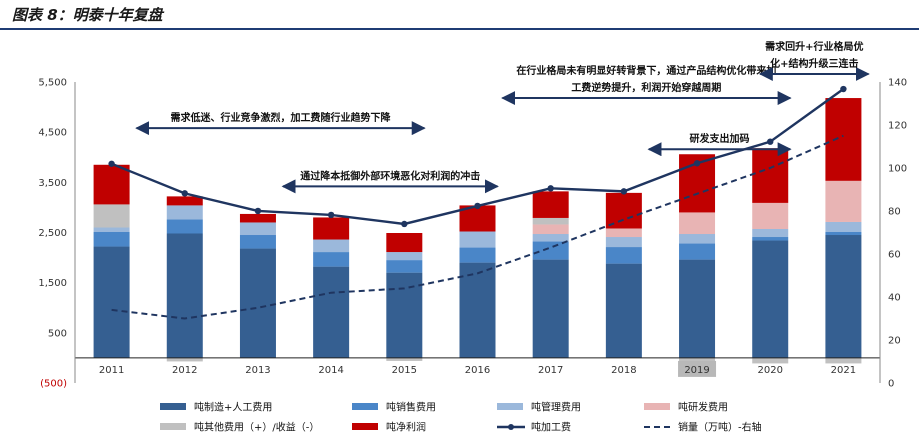  Describe the element at coordinates (697, 308) in the screenshot. I see `bar-manufacturing-2019` at that location.